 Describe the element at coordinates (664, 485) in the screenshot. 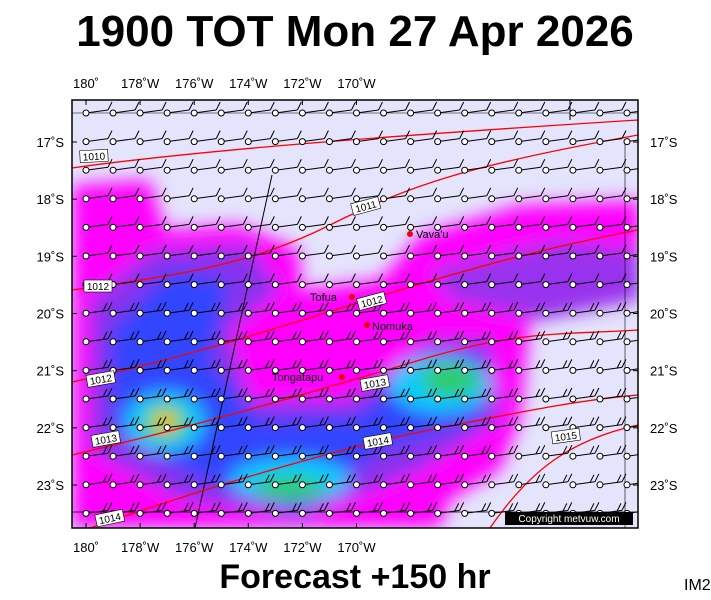

I see `lat-label: 23˚S` at that location.